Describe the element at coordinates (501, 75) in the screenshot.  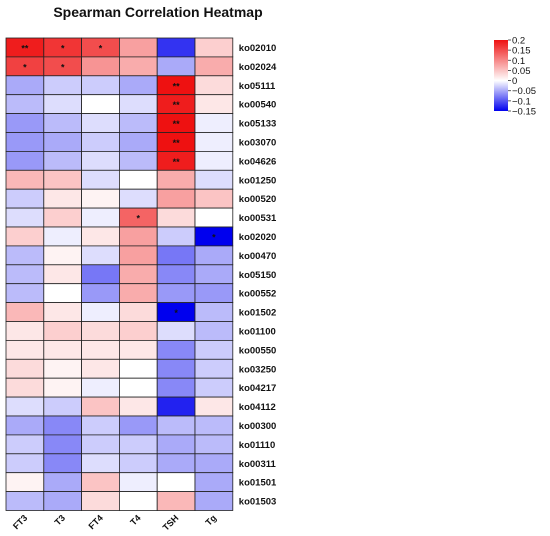
I see `legend-colorbar` at that location.